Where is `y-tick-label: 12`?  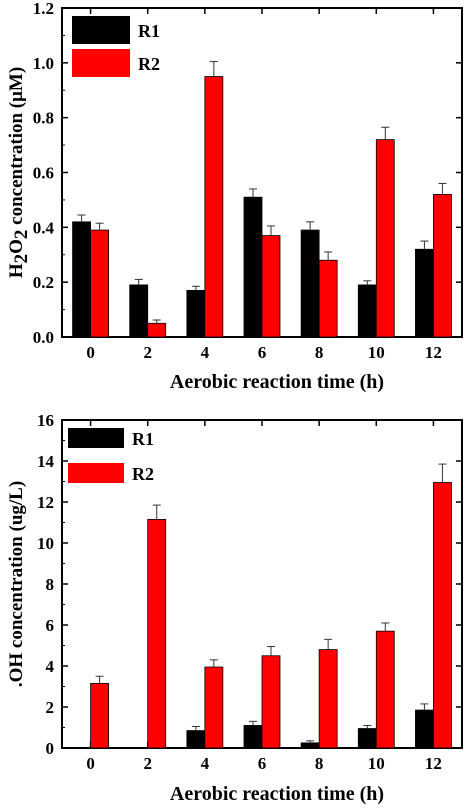
y-tick-label: 12 is located at coordinates (45, 502).